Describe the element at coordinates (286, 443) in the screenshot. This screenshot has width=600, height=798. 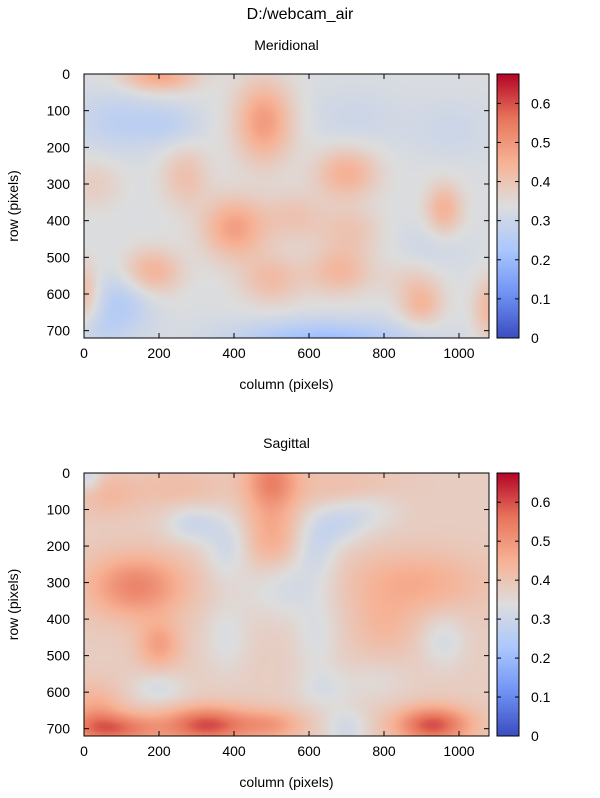
I see `panel-title: Sagittal` at that location.